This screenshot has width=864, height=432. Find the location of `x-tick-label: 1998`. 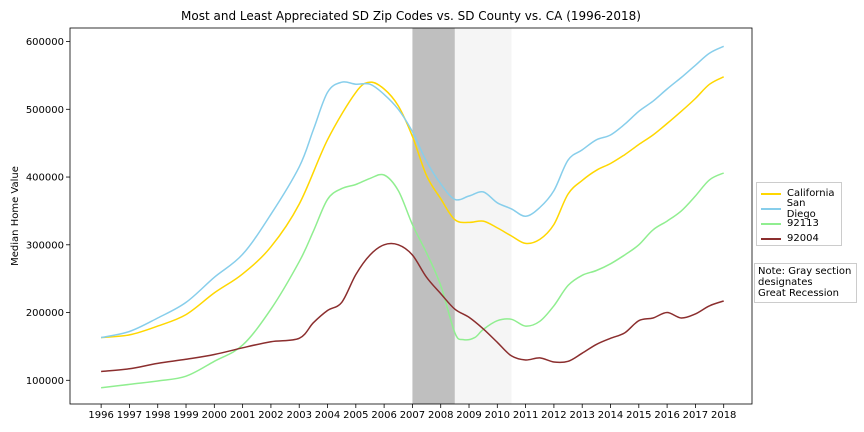

x-tick-label: 1998 is located at coordinates (157, 415).